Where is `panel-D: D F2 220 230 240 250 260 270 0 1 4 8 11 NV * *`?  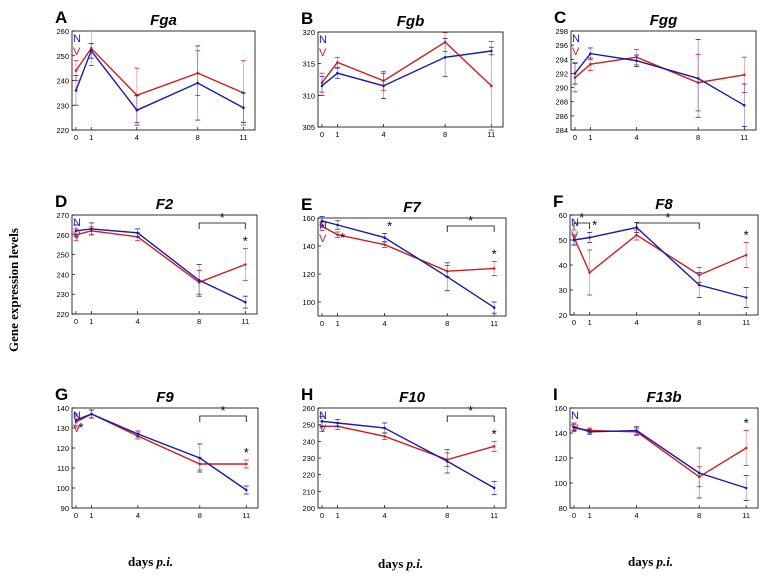
panel-D: D F2 220 230 240 250 260 270 0 1 4 8 11 NV * * is located at coordinates (156, 259).